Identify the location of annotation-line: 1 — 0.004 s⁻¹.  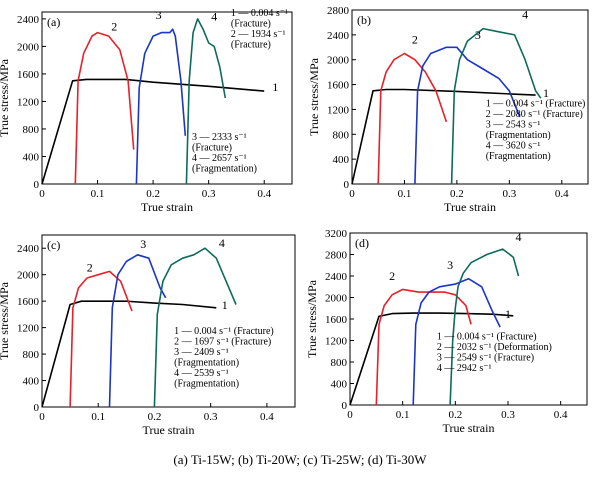
(259, 13).